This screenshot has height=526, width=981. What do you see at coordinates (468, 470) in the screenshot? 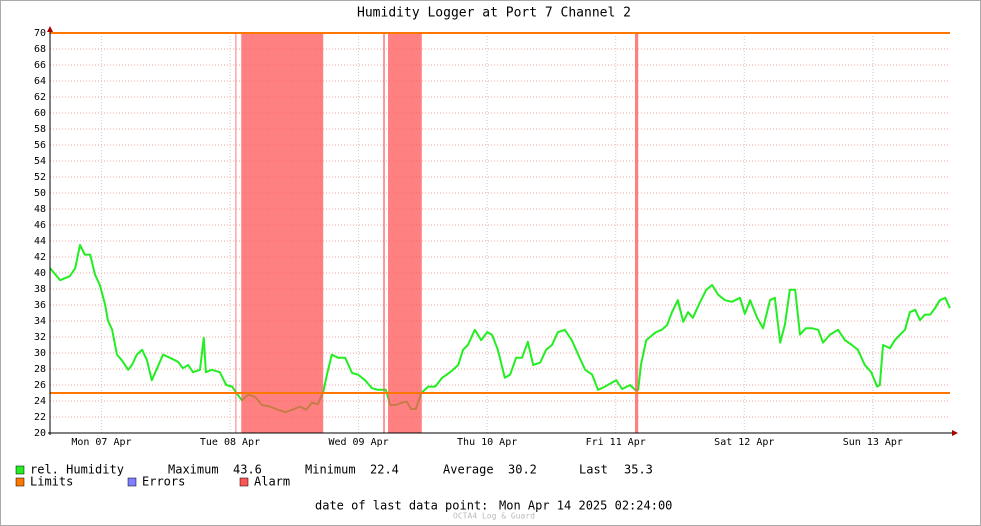
I see `stat-label: Average` at bounding box center [468, 470].